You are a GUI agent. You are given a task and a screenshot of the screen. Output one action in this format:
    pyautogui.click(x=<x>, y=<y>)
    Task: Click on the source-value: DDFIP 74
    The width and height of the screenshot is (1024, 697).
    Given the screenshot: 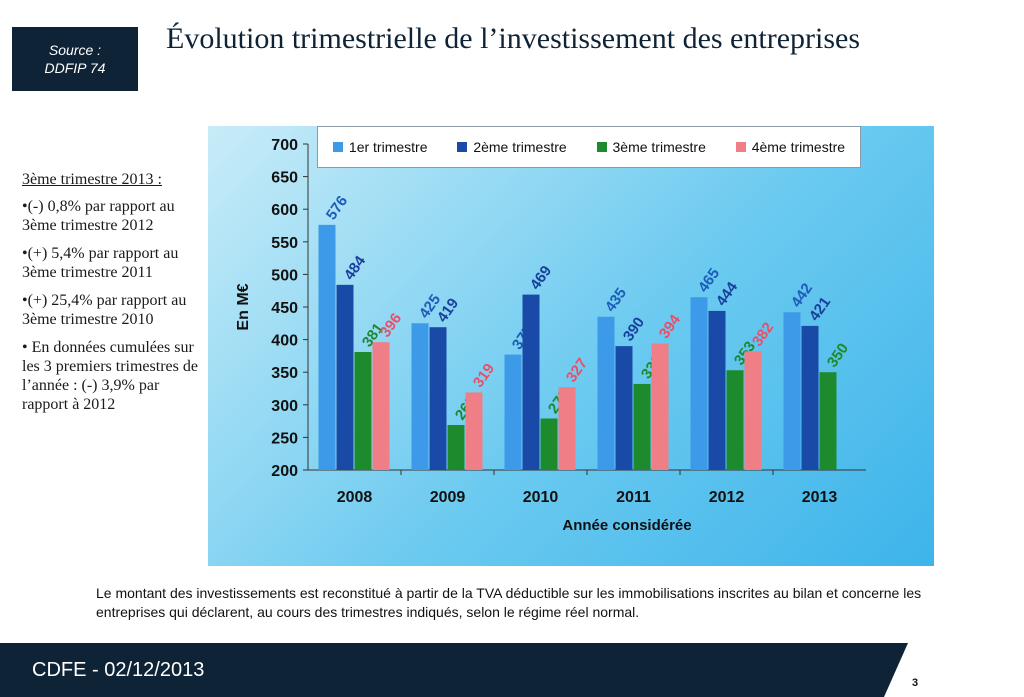 What is the action you would take?
    pyautogui.click(x=75, y=68)
    